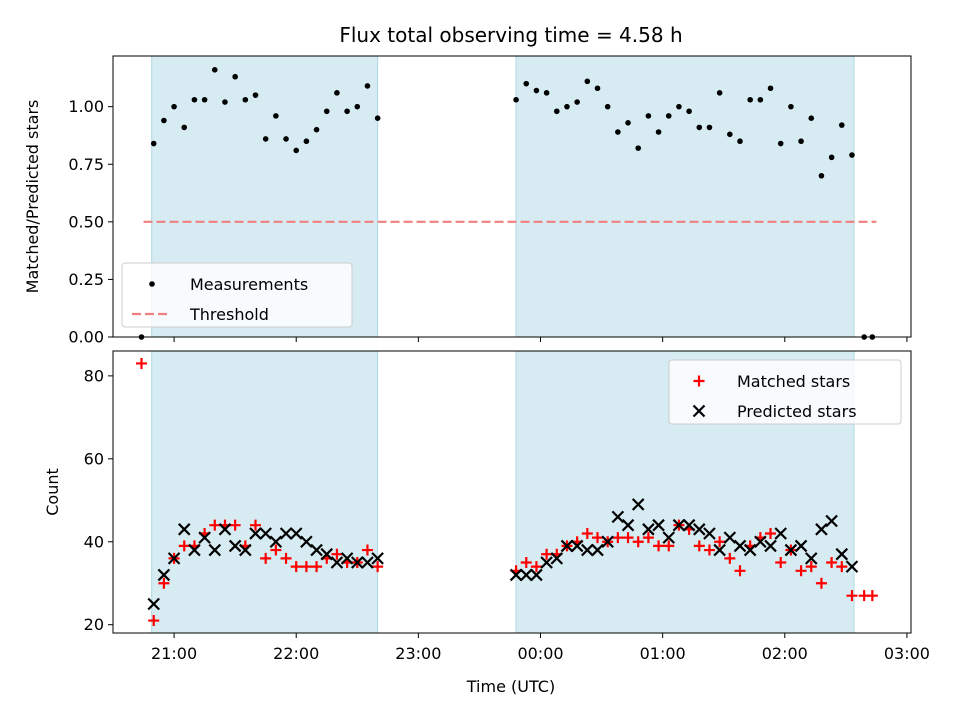 Image resolution: width=960 pixels, height=720 pixels. I want to click on chart-title: Flux total observing time = 4.58 h, so click(510, 35).